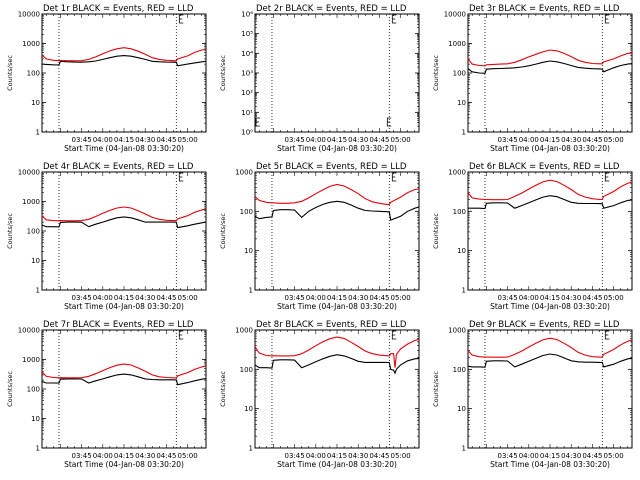 This screenshot has height=480, width=640. What do you see at coordinates (247, 54) in the screenshot?
I see `y-tick-label: 10⁴` at bounding box center [247, 54].